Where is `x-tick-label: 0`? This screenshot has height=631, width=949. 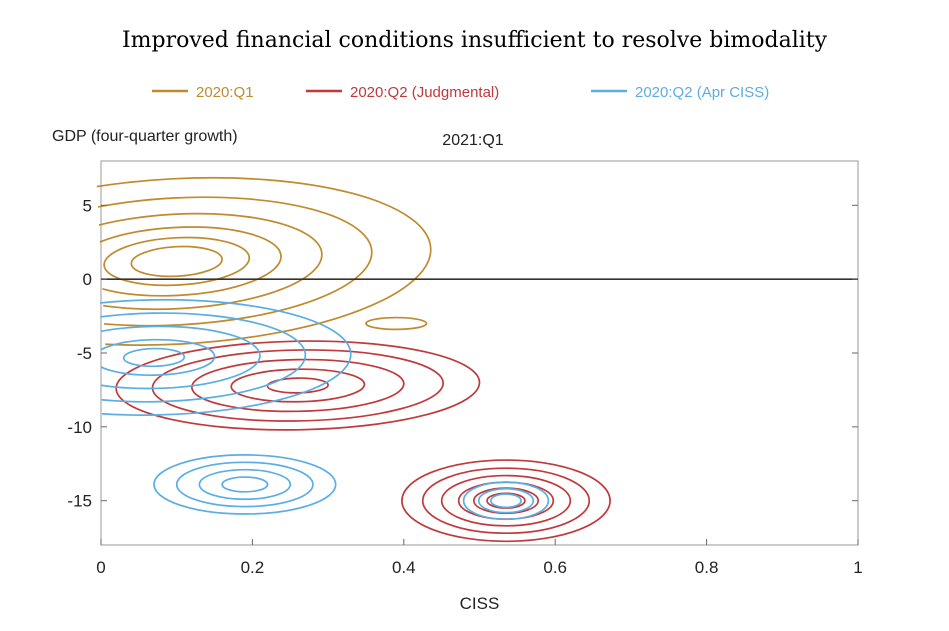
x-tick-label: 0 is located at coordinates (100, 567).